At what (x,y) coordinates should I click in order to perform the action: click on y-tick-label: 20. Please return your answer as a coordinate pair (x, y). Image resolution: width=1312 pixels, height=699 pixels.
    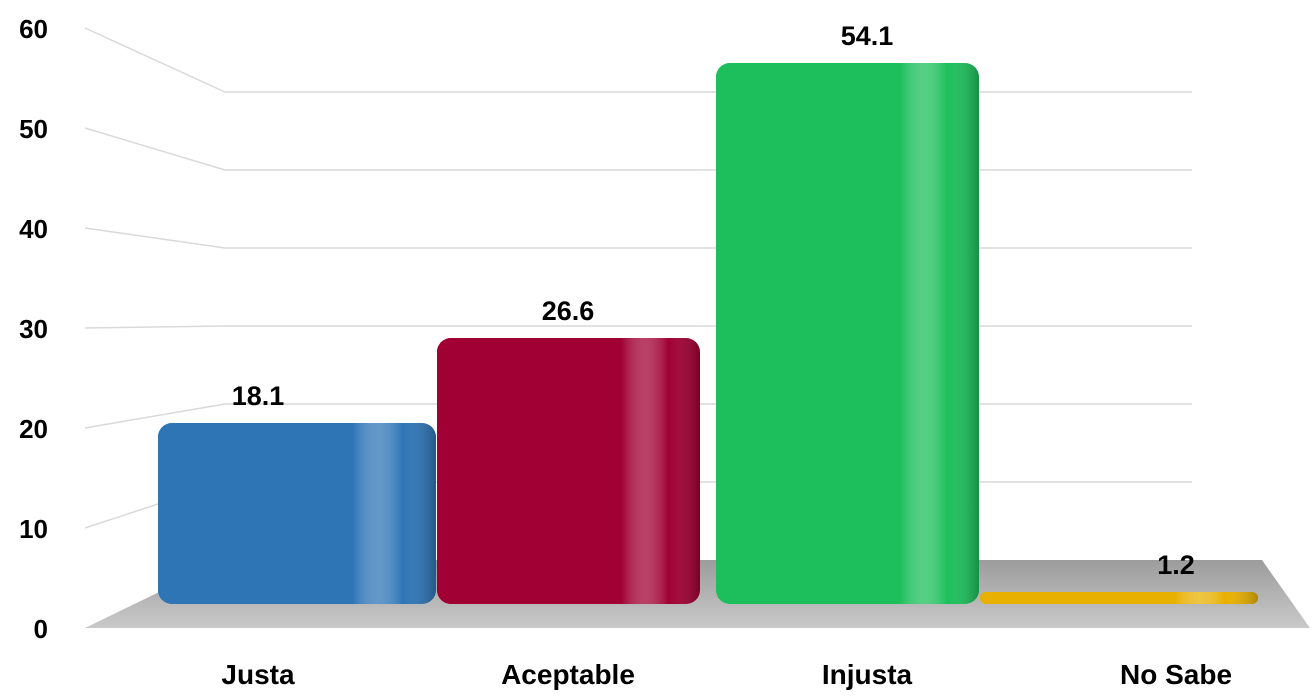
    Looking at the image, I should click on (33, 429).